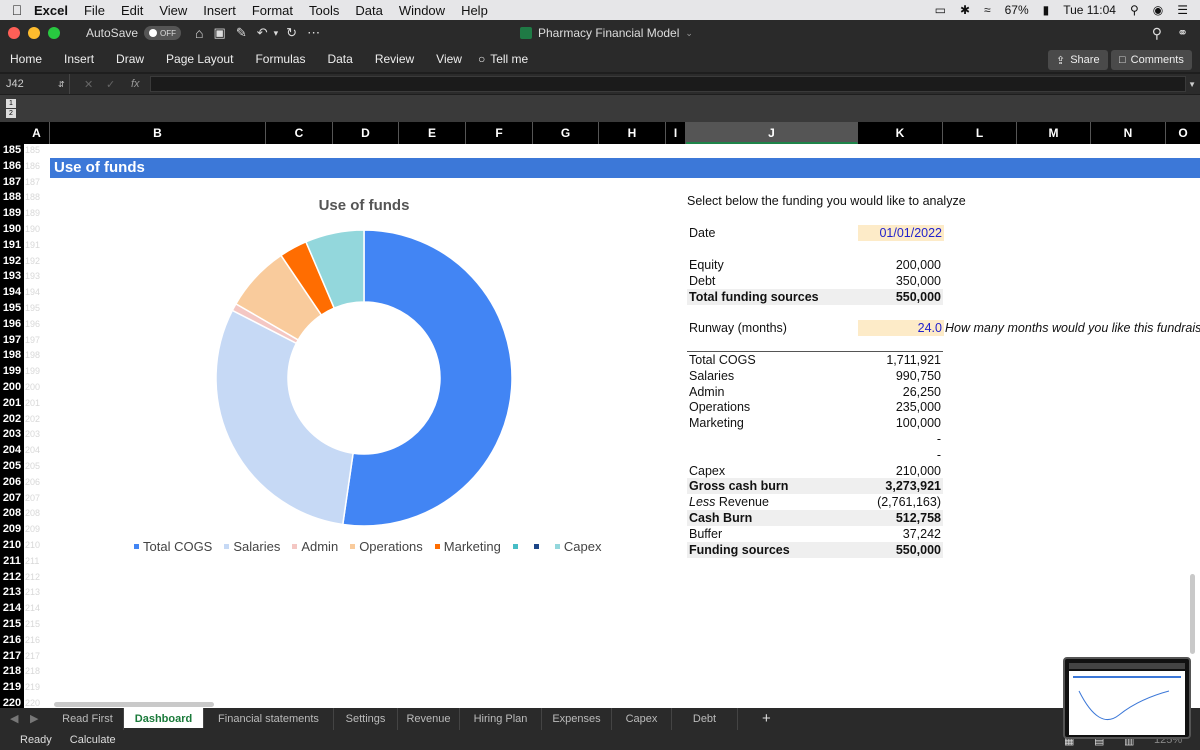 The height and width of the screenshot is (750, 1200). I want to click on wifi-icon: ≈, so click(987, 10).